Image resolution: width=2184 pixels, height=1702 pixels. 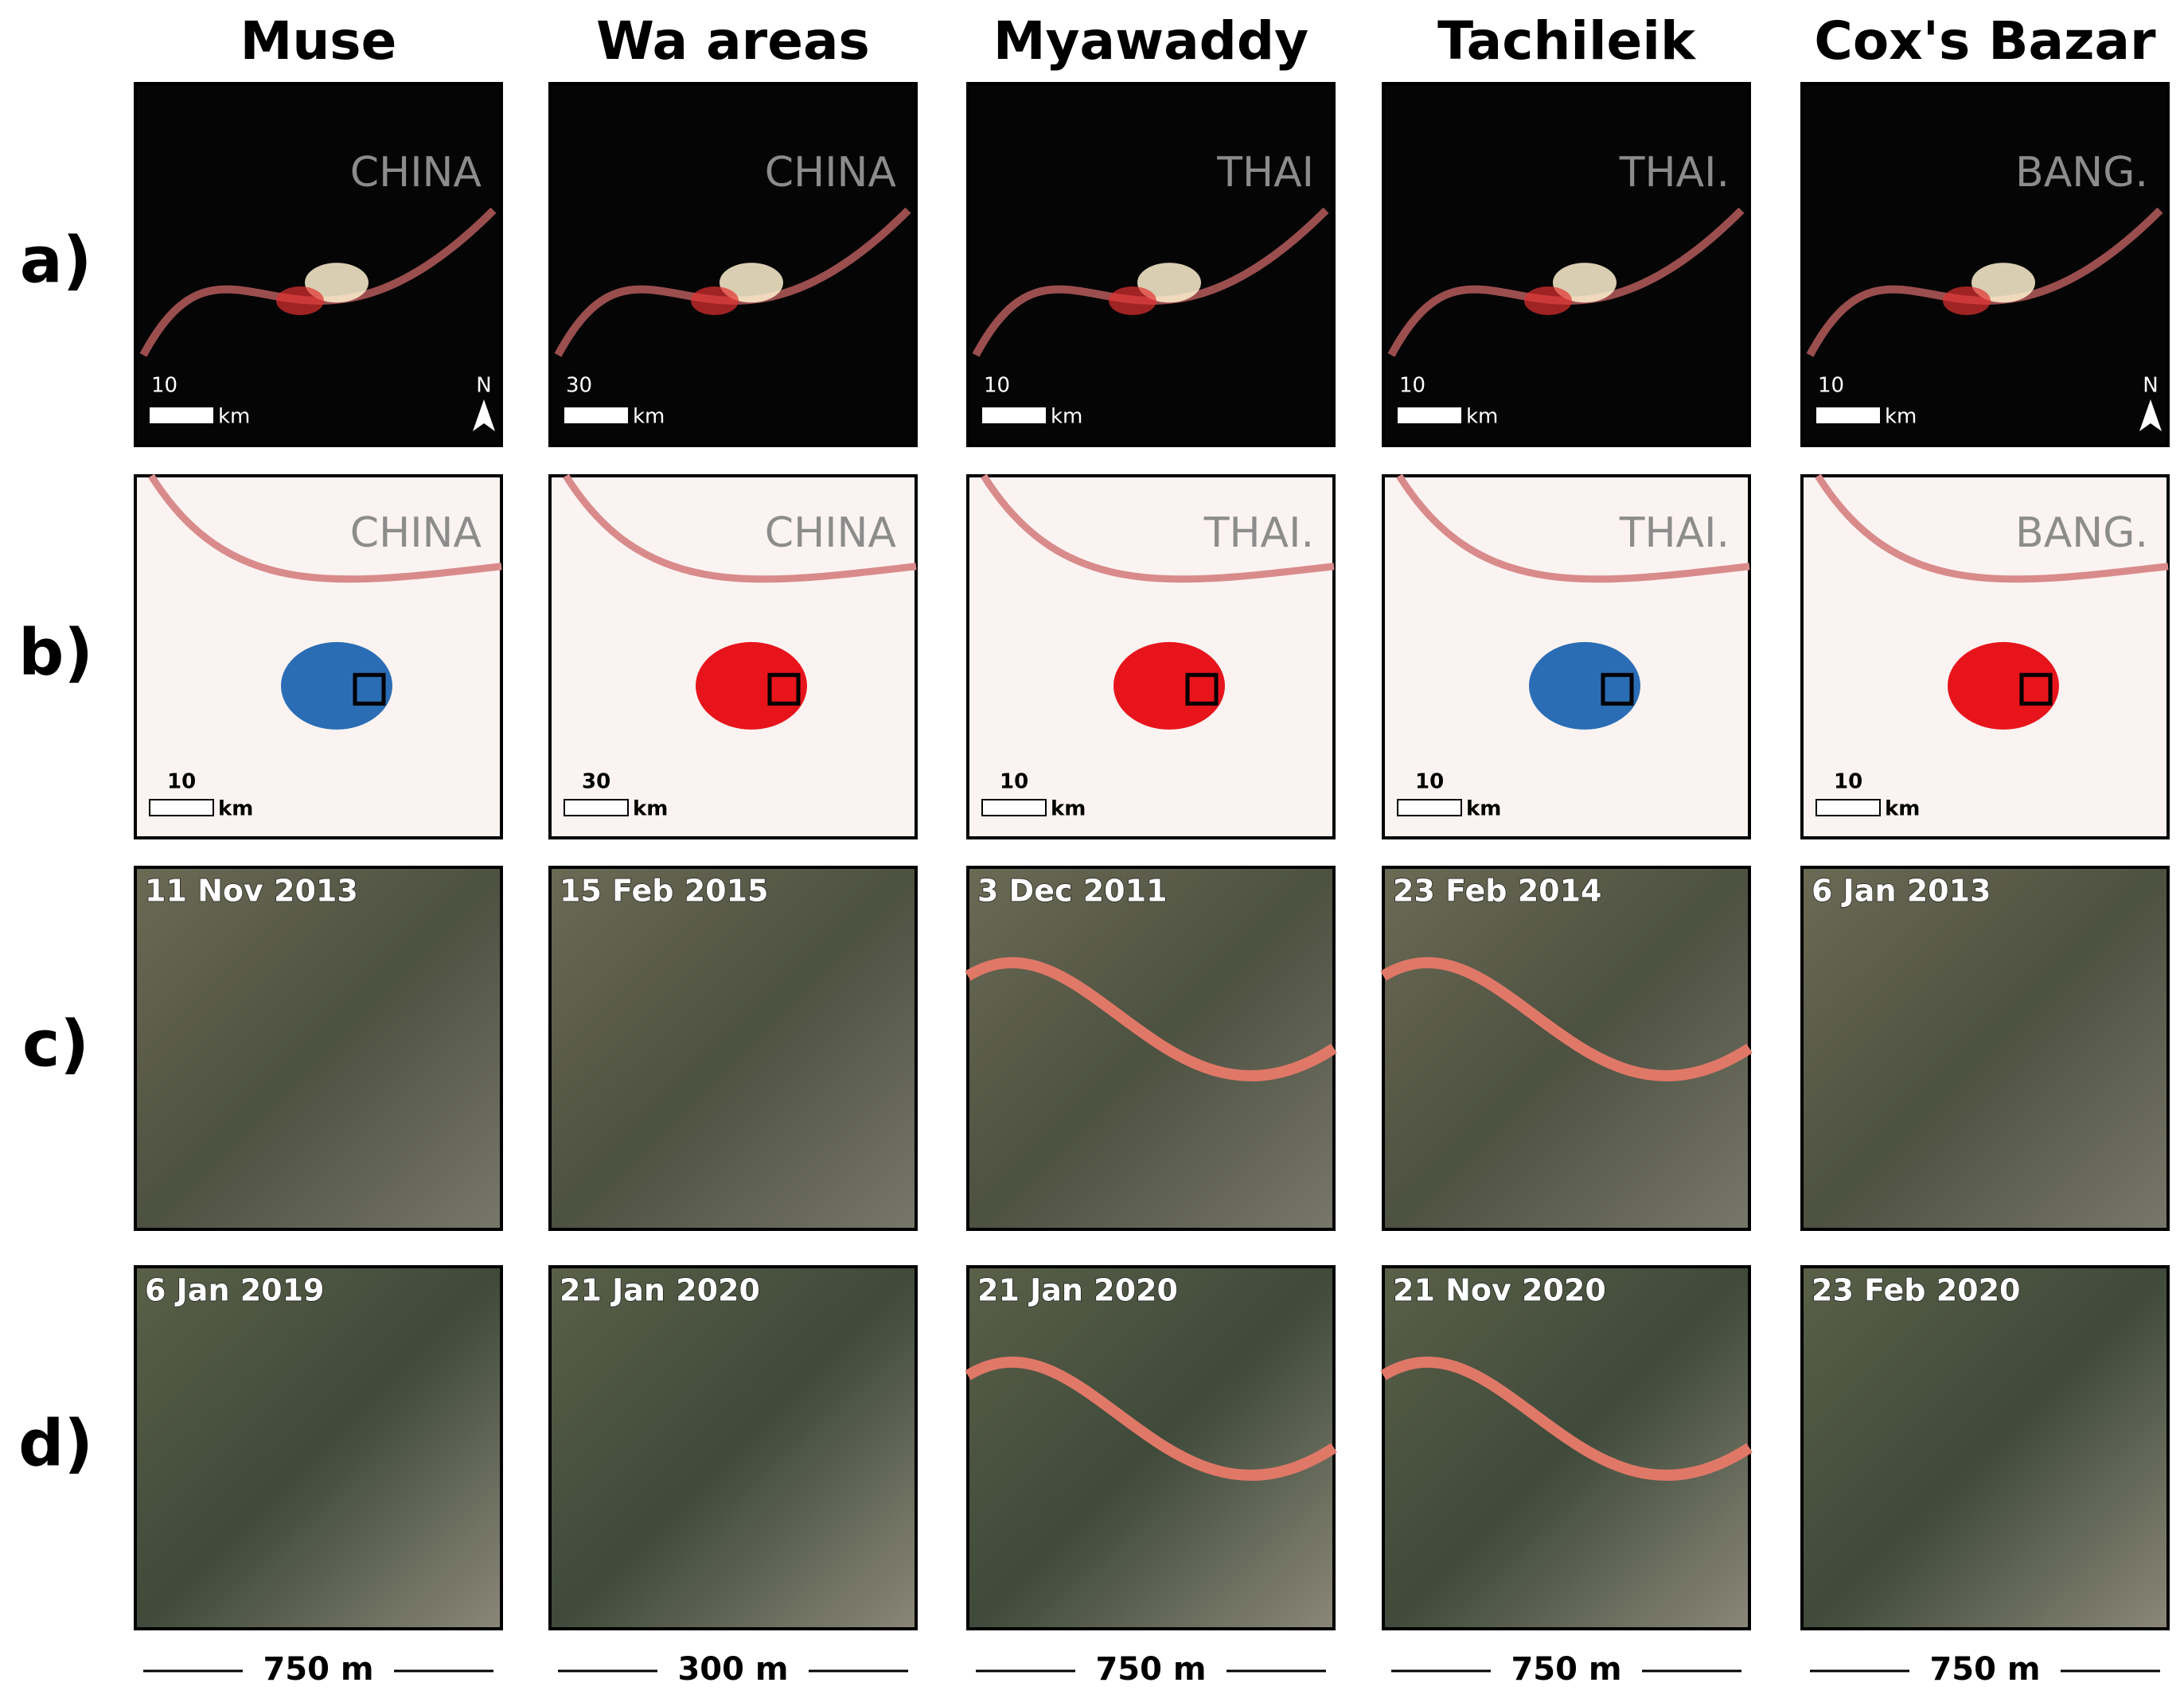 I want to click on column-title: Wa areas, so click(x=733, y=41).